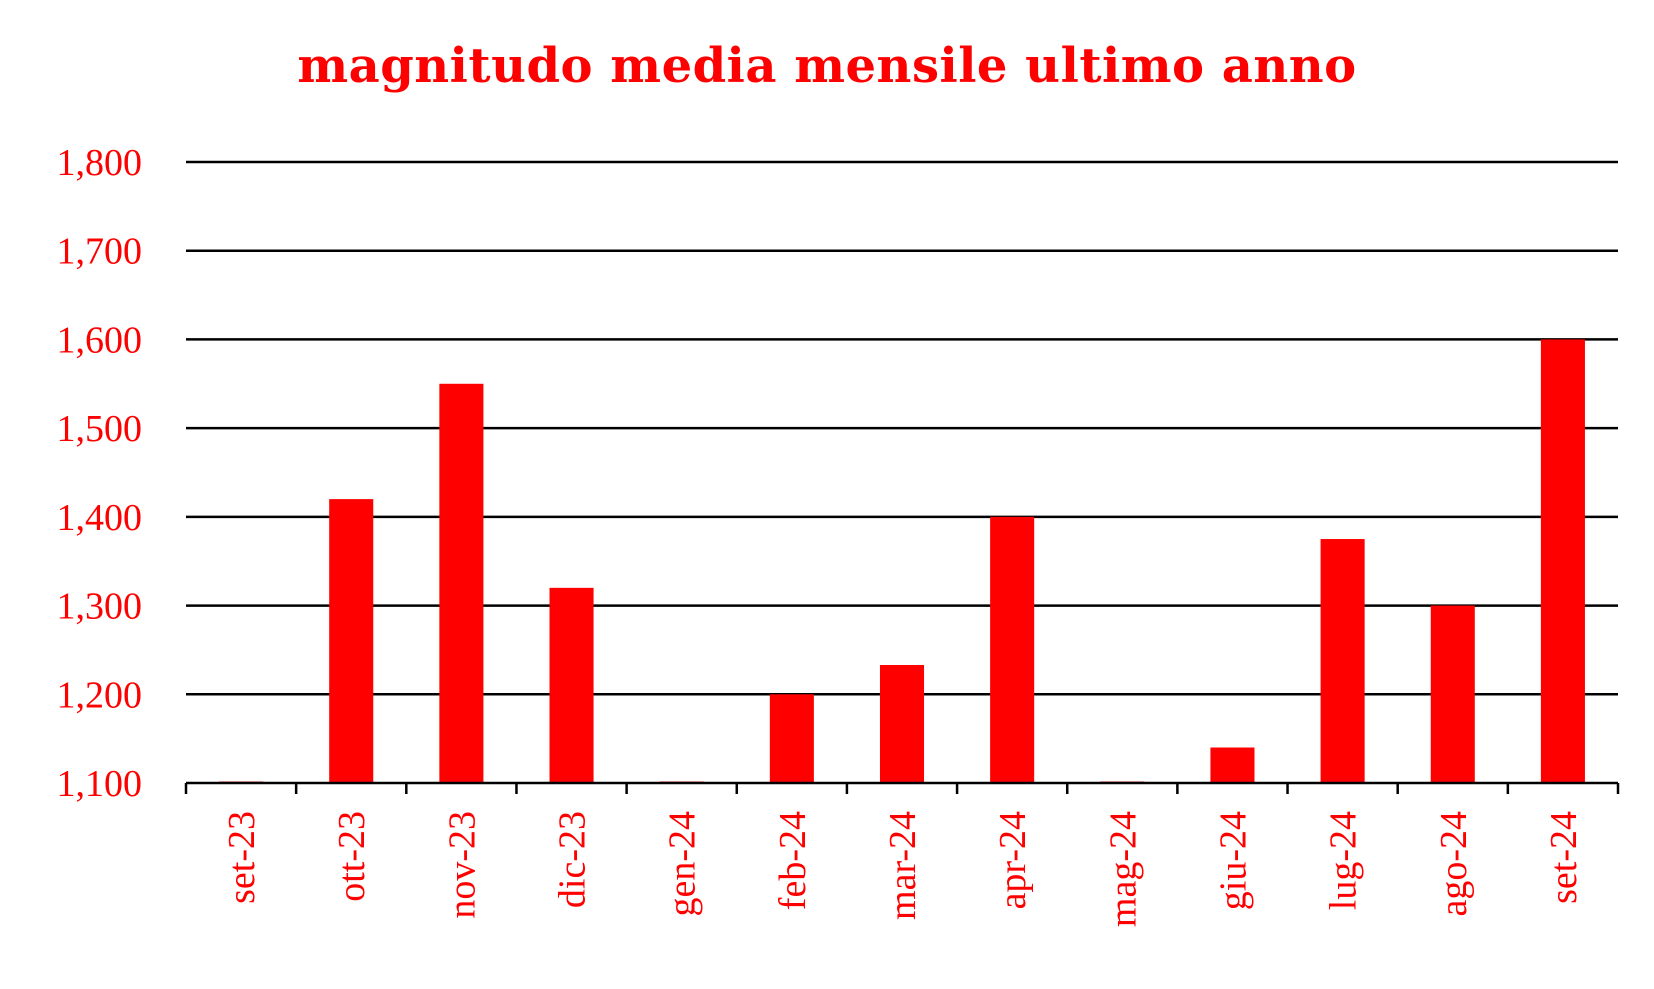 The width and height of the screenshot is (1654, 989). Describe the element at coordinates (903, 865) in the screenshot. I see `x-tick-label: mar-24` at that location.